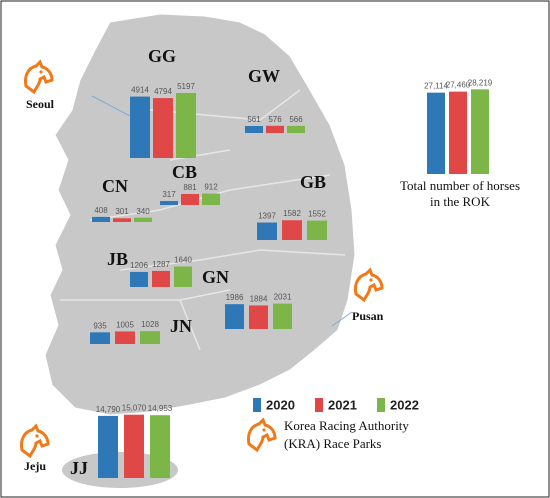 The image size is (550, 498). I want to click on value-label: 317, so click(169, 194).